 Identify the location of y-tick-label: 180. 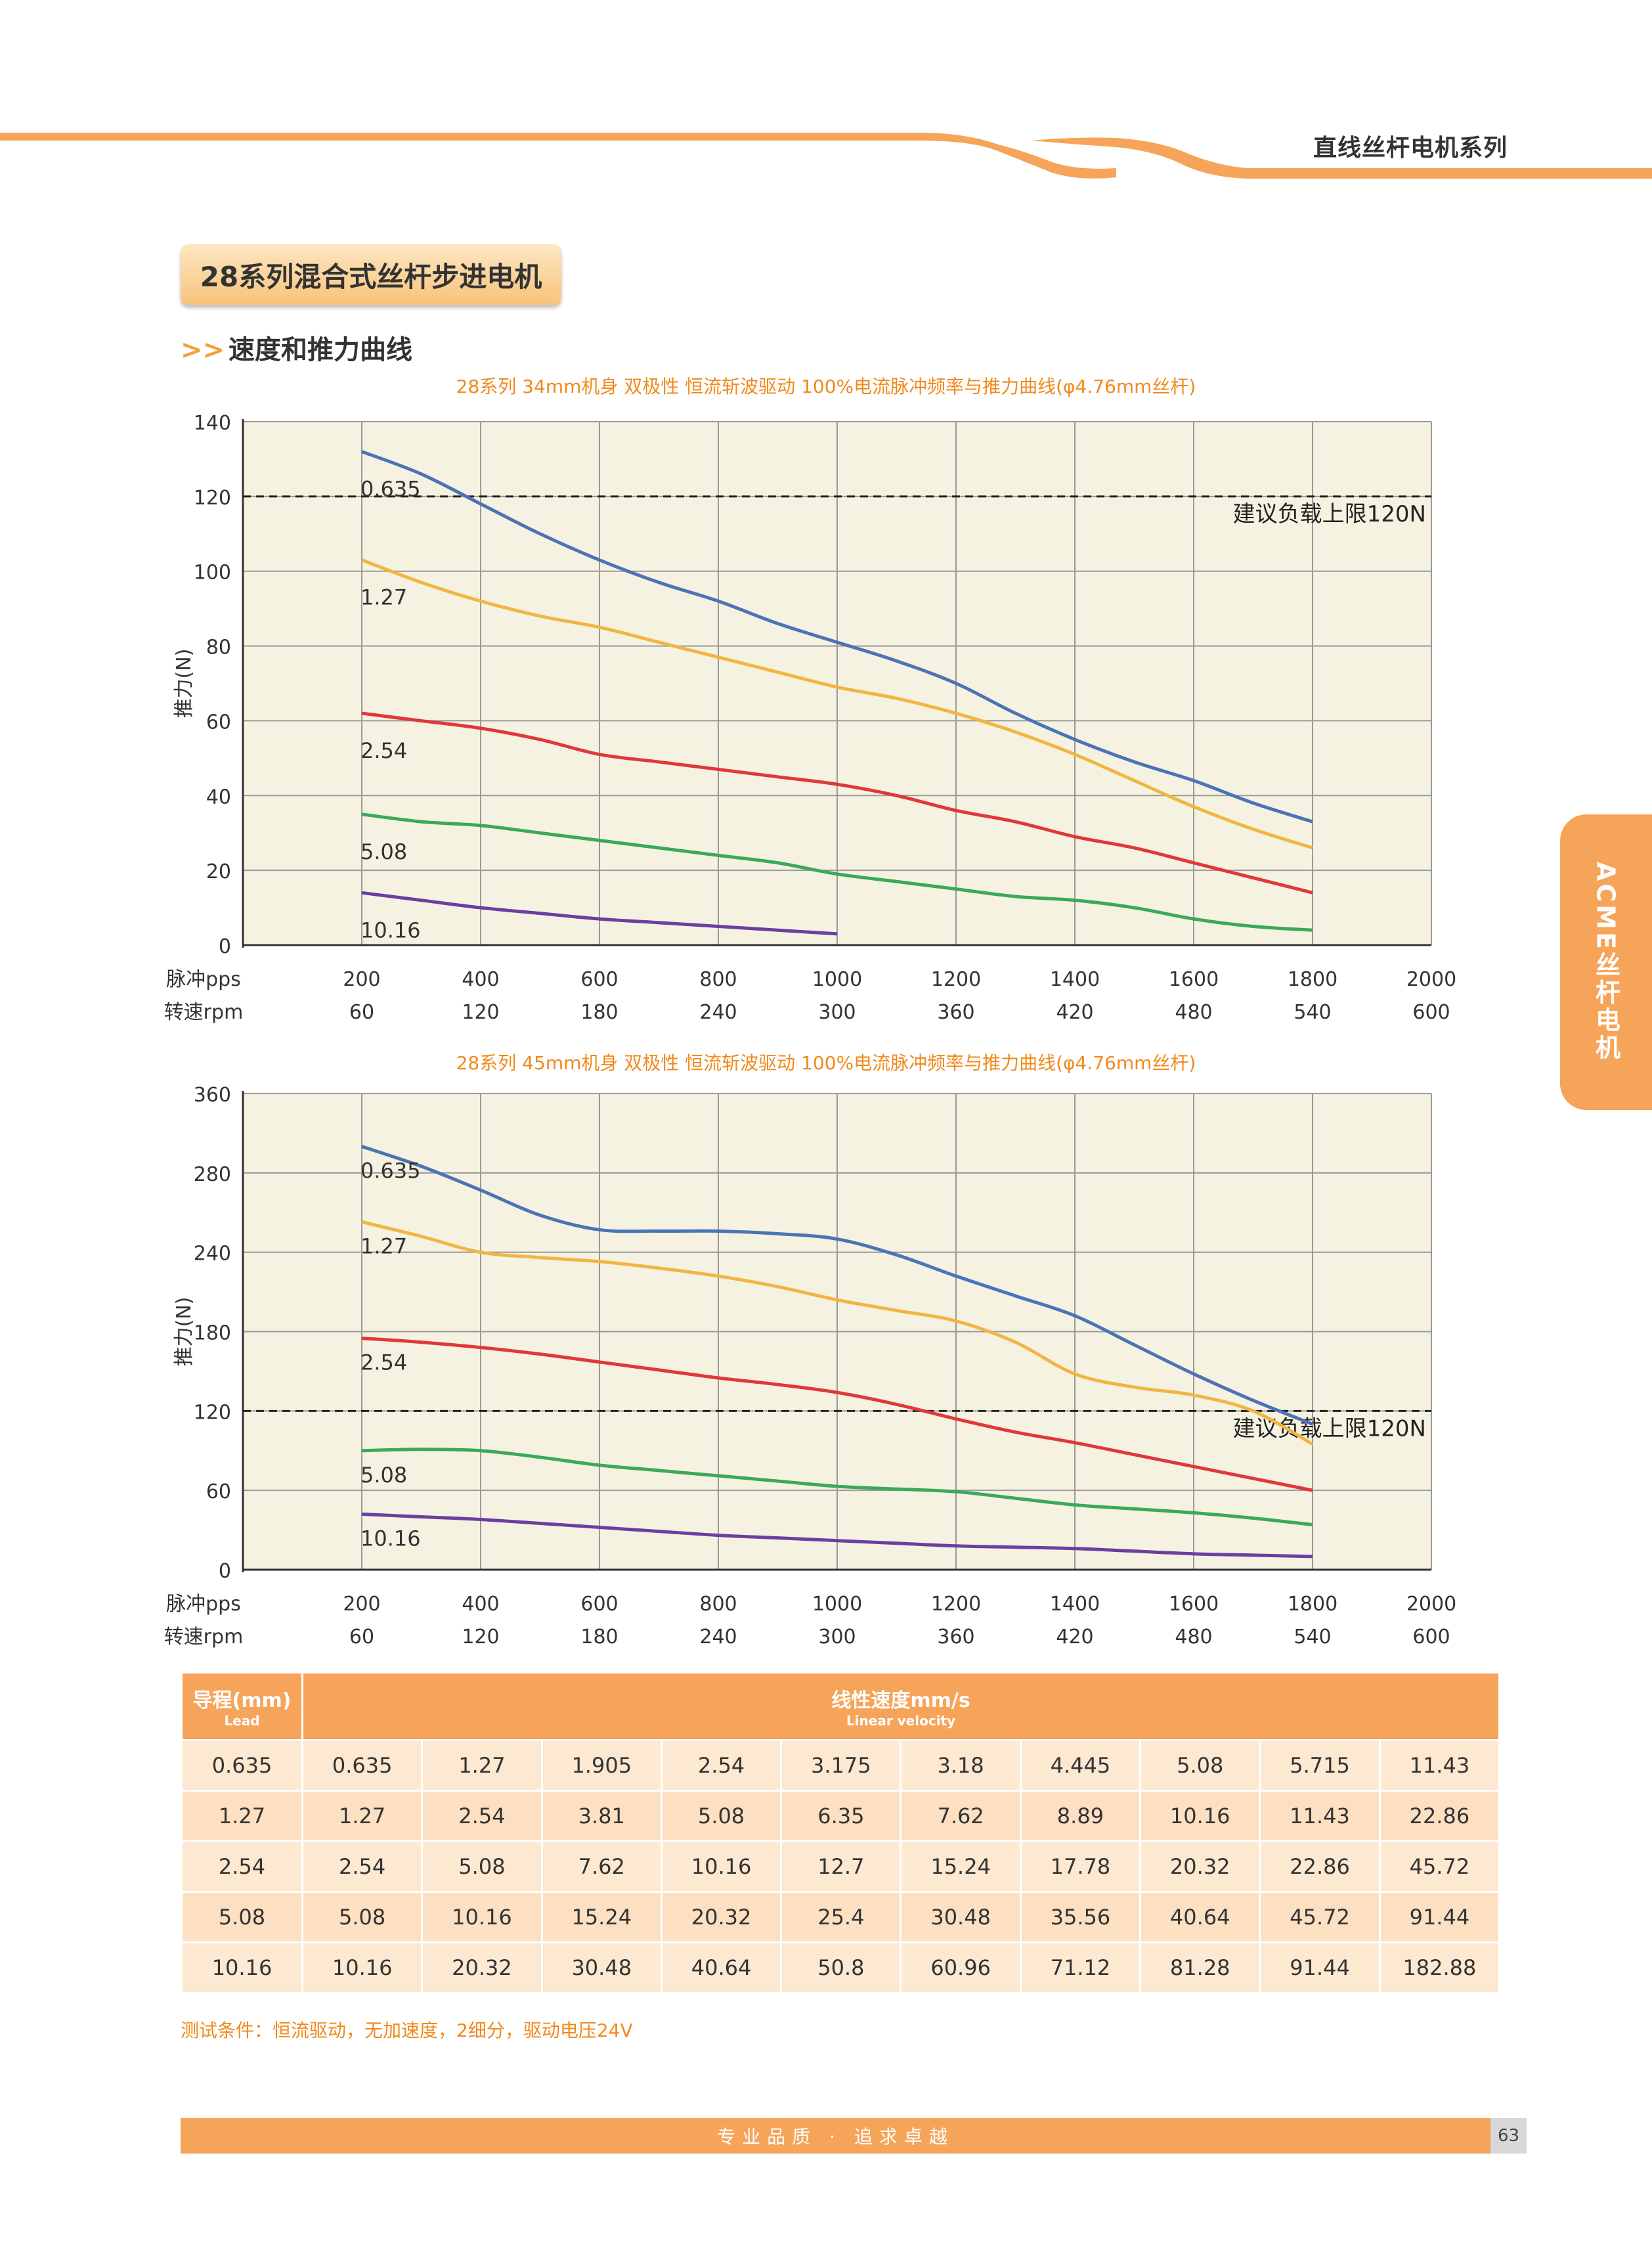
(212, 1333).